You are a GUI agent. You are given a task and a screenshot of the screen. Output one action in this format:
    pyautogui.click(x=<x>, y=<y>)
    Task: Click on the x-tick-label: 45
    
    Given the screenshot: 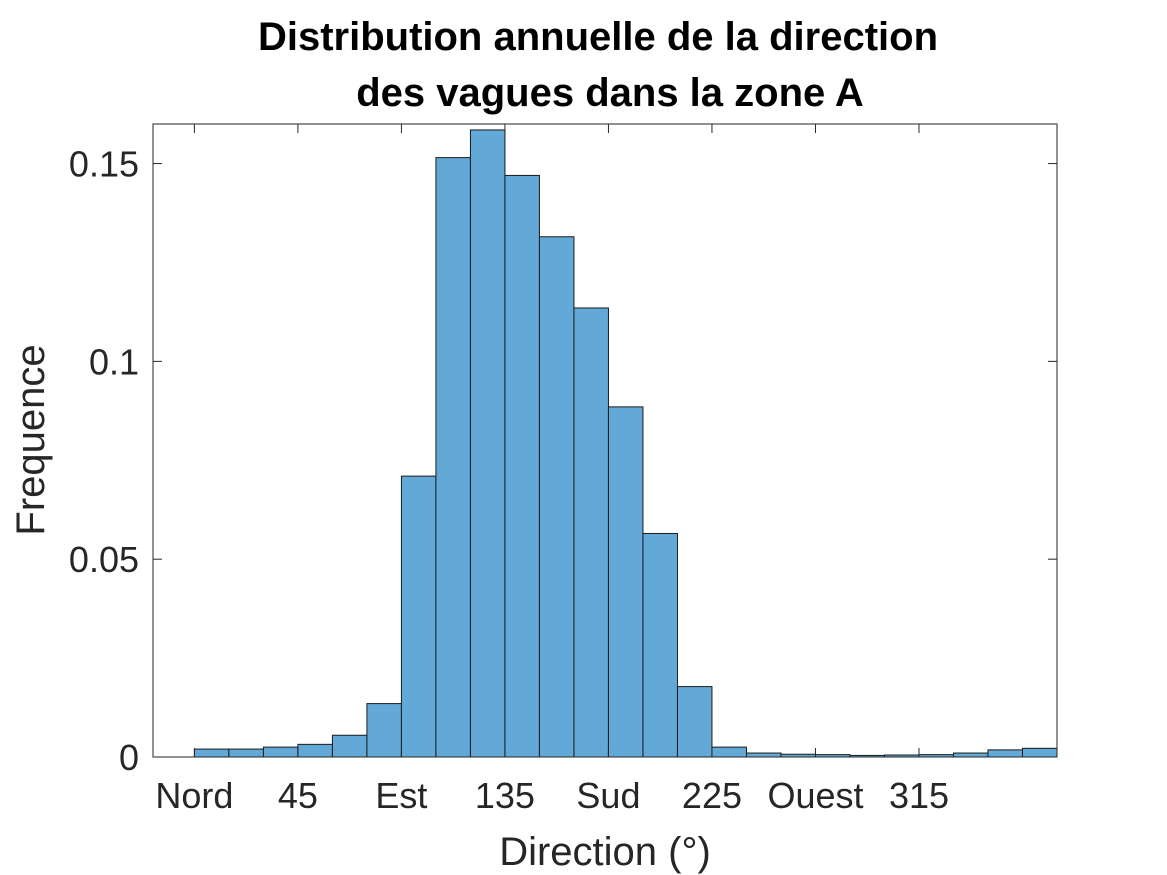 What is the action you would take?
    pyautogui.click(x=298, y=795)
    